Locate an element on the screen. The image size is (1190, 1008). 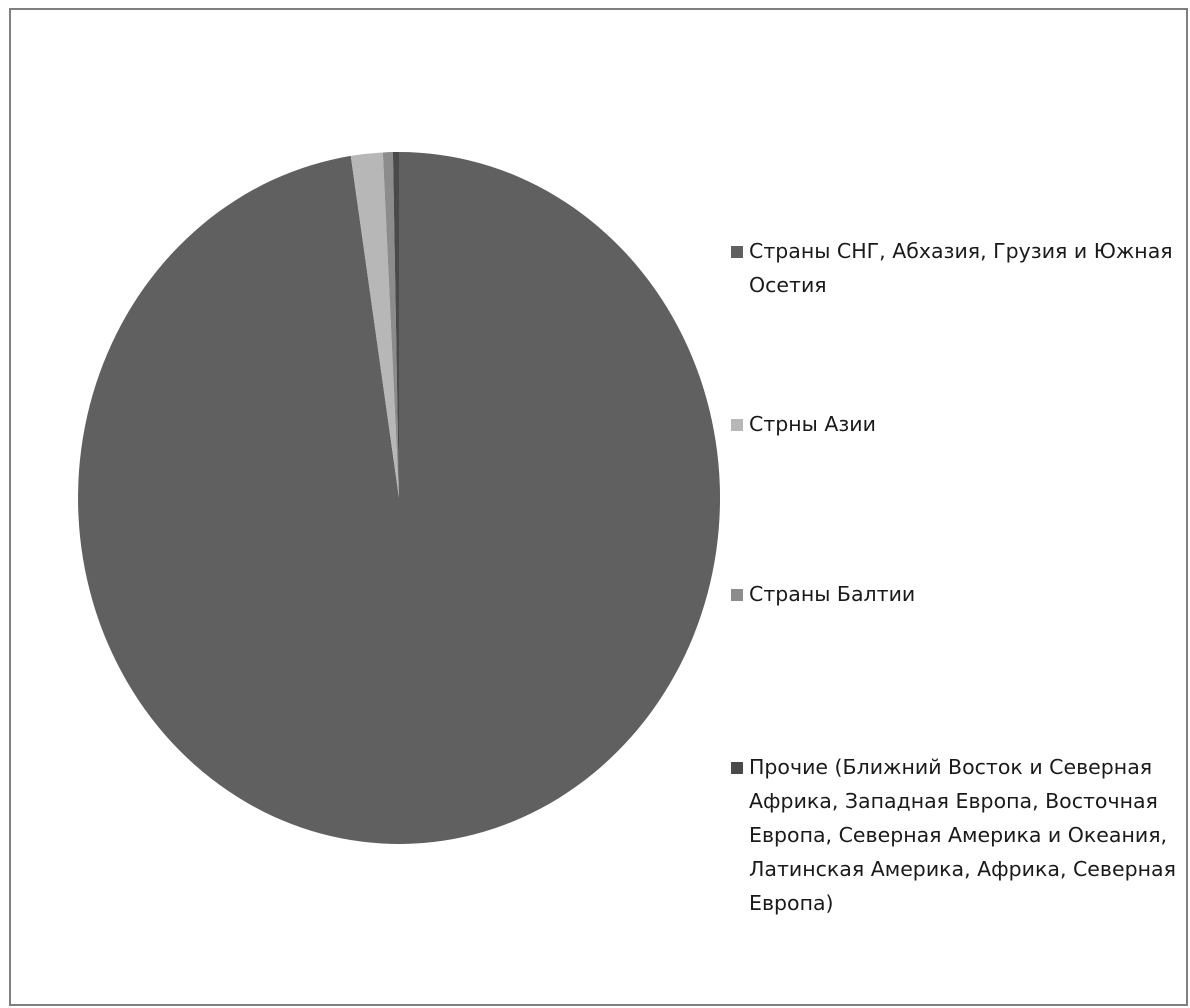
legend-item-asia: Стрны Азии is located at coordinates (958, 424).